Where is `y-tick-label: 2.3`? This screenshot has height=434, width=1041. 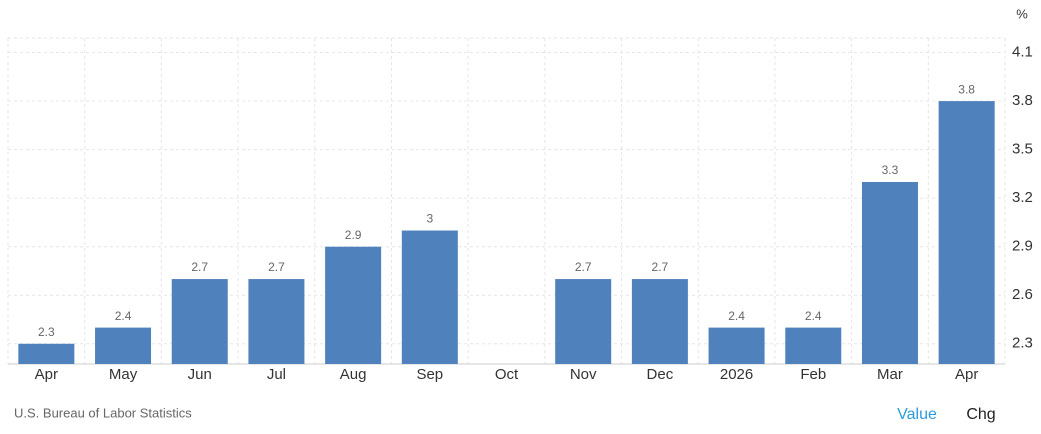
y-tick-label: 2.3 is located at coordinates (1022, 343).